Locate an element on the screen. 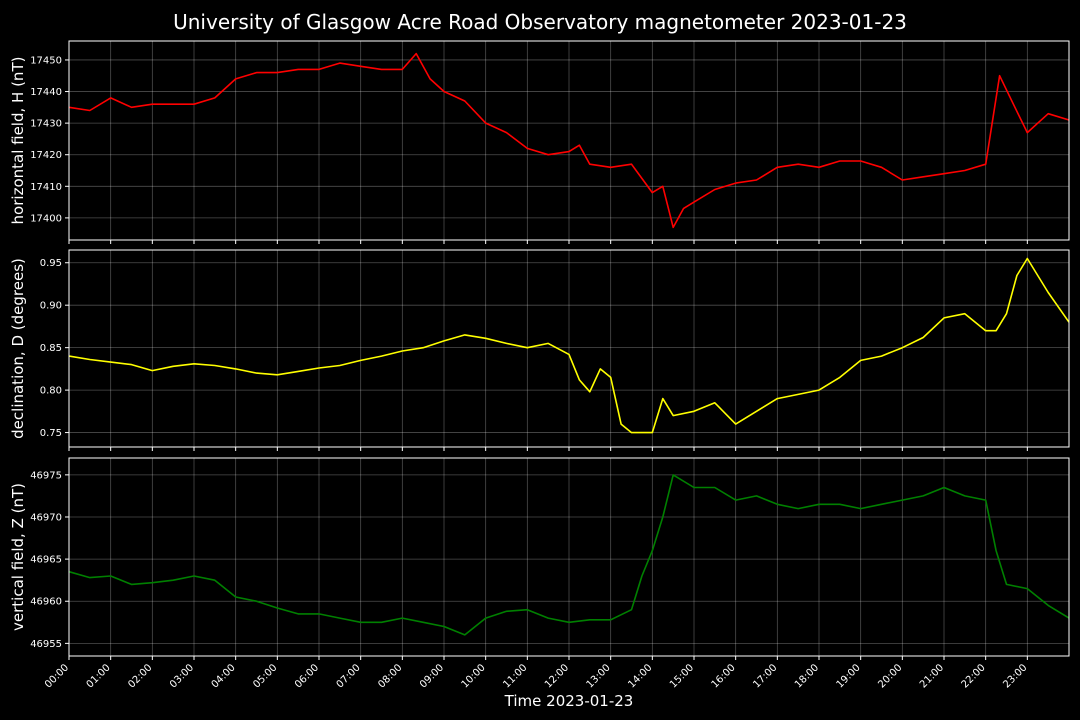  y-tick-label: 17430 is located at coordinates (46, 124).